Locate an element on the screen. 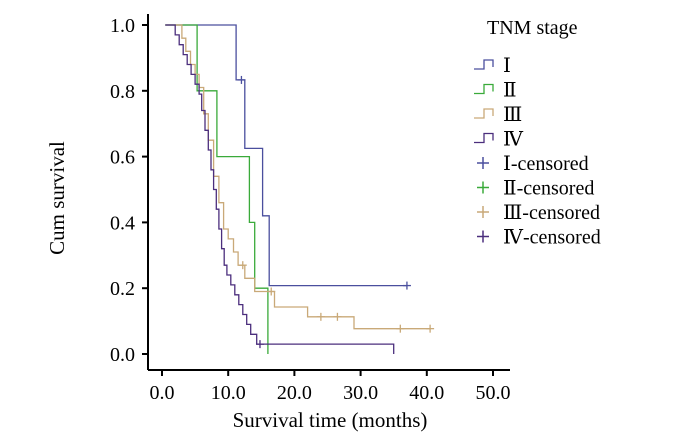 The height and width of the screenshot is (436, 700). legend-entry-1: Ⅰ is located at coordinates (492, 66).